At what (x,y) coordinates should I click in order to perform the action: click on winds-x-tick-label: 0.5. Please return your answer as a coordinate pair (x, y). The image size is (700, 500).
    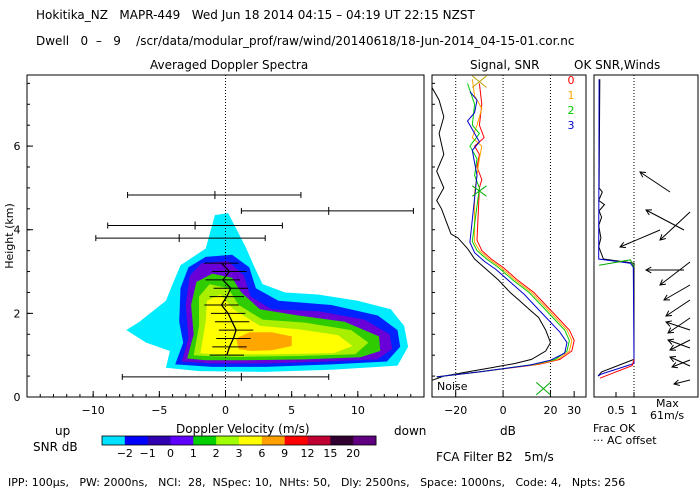
    Looking at the image, I should click on (616, 410).